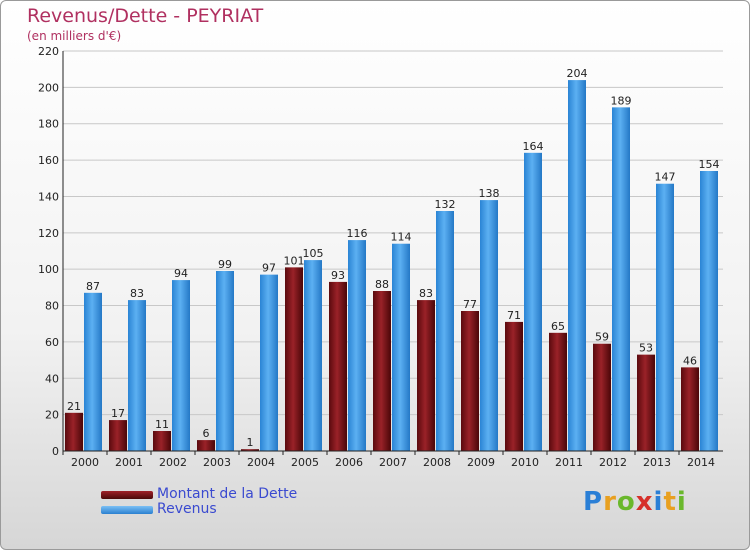 This screenshot has height=550, width=750. I want to click on brand-letter: P, so click(593, 502).